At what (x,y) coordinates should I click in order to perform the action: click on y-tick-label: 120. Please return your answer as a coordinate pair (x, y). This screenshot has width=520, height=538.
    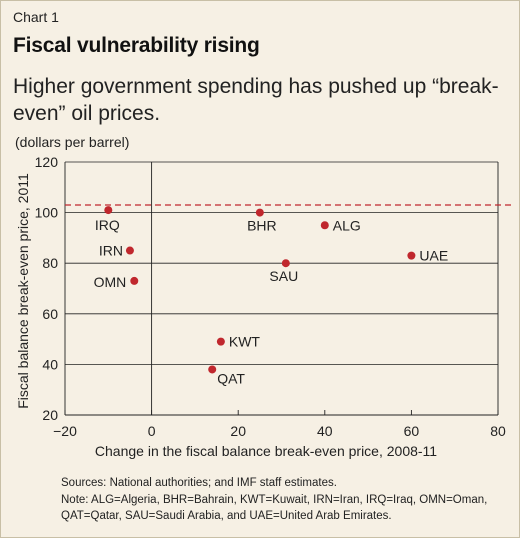
    Looking at the image, I should click on (47, 162).